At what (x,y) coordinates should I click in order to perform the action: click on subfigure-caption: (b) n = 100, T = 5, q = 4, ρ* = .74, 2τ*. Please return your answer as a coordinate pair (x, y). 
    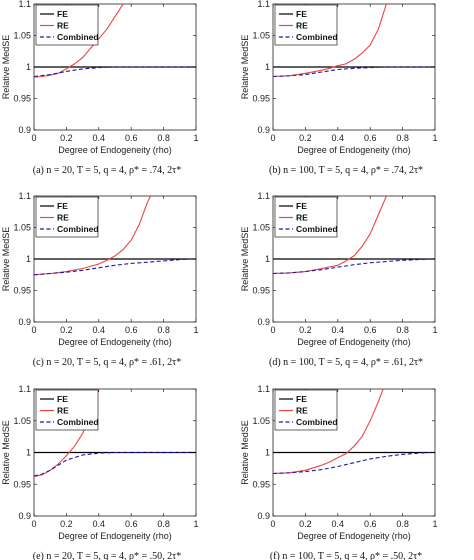
    Looking at the image, I should click on (346, 170).